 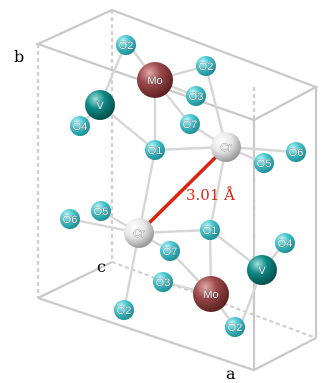 I want to click on atom-o4-left: O4, so click(x=80, y=126).